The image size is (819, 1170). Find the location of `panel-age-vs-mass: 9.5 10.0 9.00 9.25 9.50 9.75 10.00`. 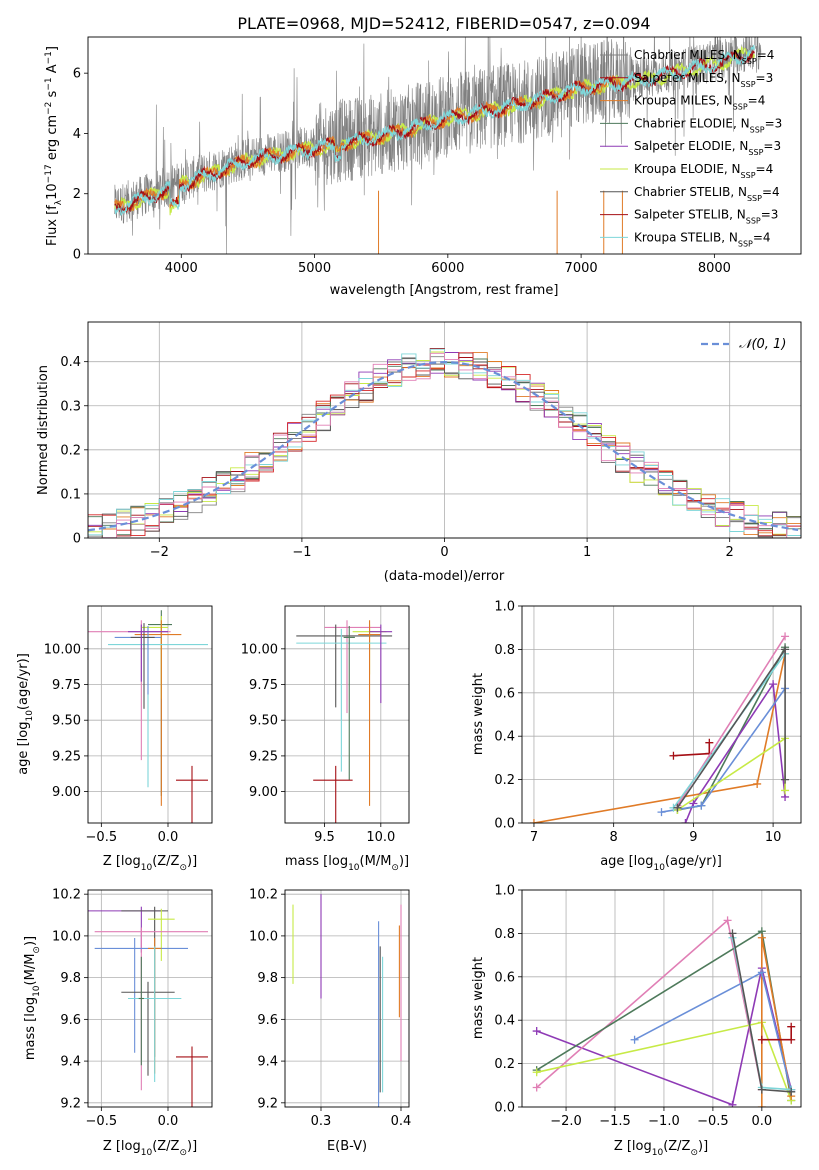

panel-age-vs-mass: 9.5 10.0 9.00 9.25 9.50 9.75 10.00 is located at coordinates (325, 725).